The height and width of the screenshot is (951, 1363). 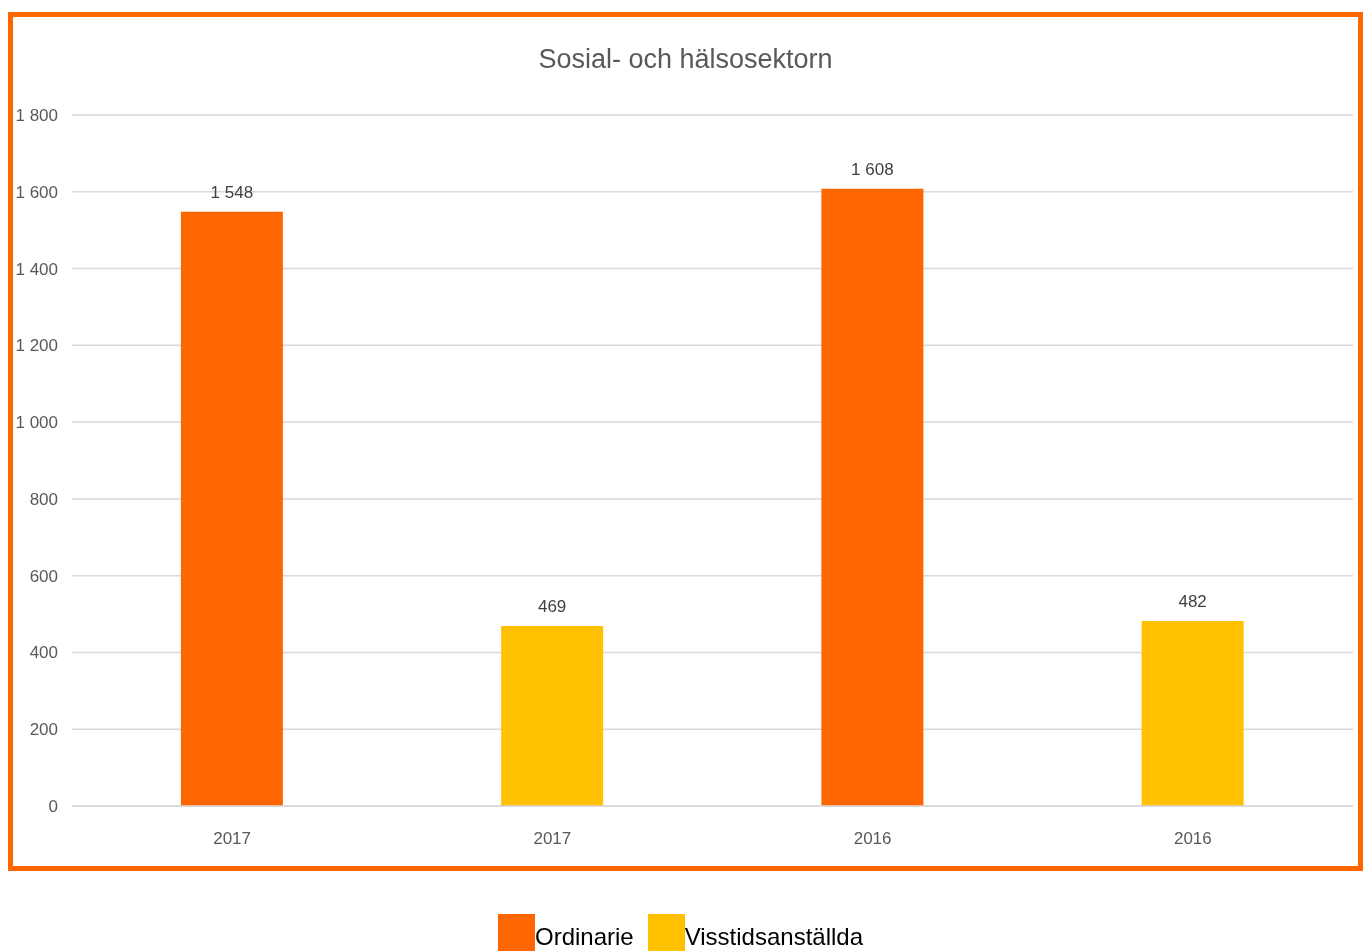 What do you see at coordinates (584, 937) in the screenshot?
I see `legend-label: Ordinarie` at bounding box center [584, 937].